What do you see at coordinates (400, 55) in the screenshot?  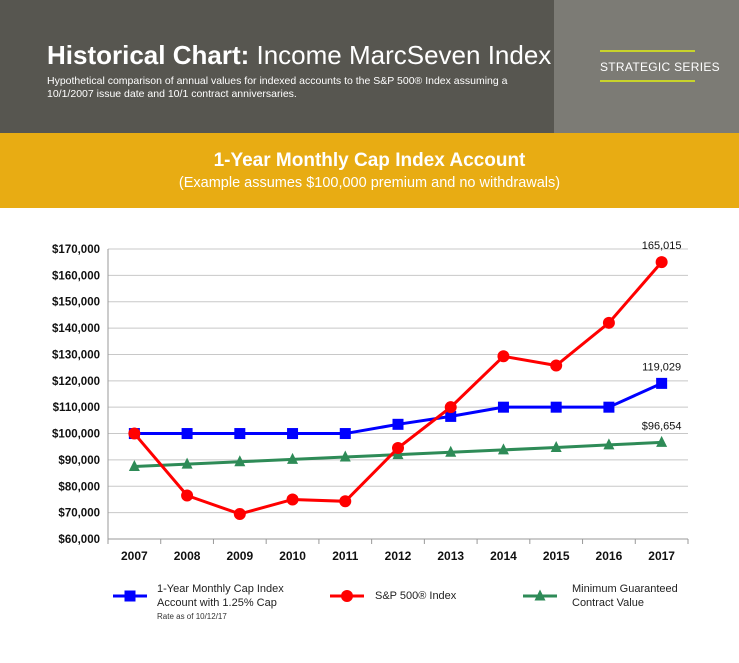 I see `title-rest: Income MarcSeven Index` at bounding box center [400, 55].